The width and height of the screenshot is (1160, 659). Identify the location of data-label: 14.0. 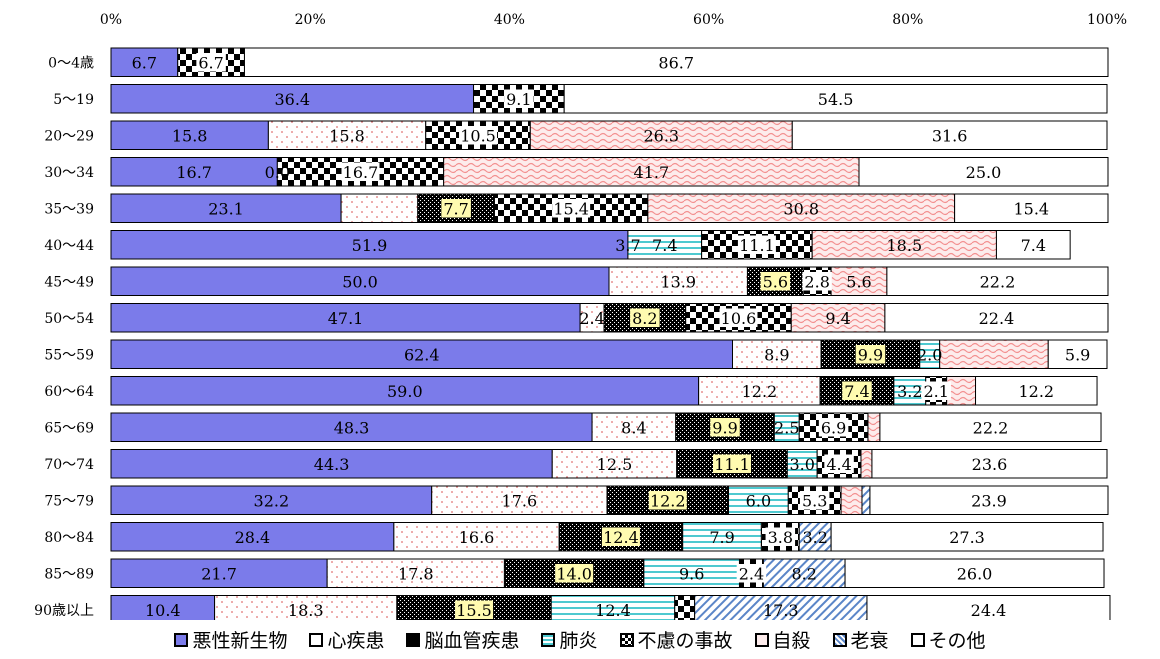
(574, 573).